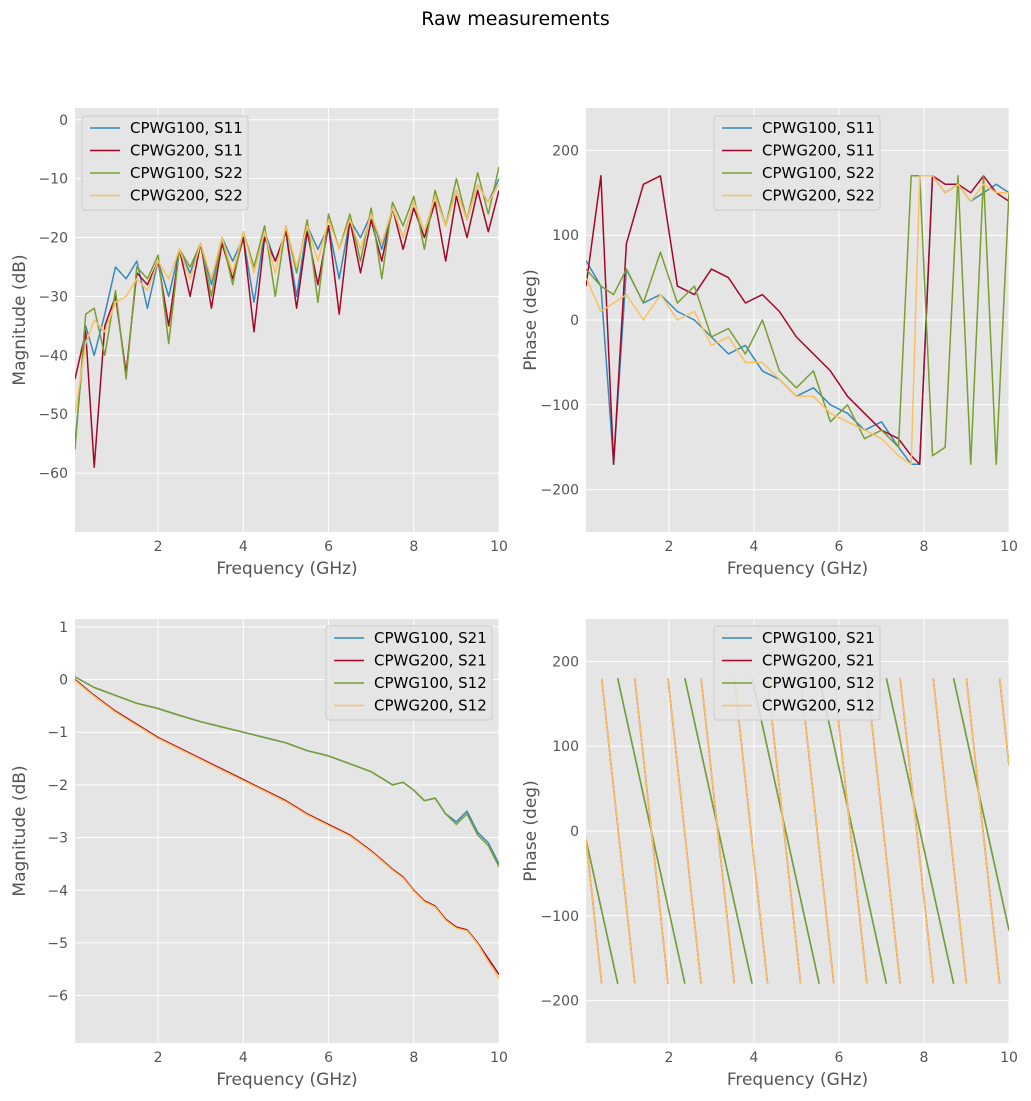 The image size is (1031, 1101). What do you see at coordinates (57, 839) in the screenshot?
I see `y-tick-label: −3` at bounding box center [57, 839].